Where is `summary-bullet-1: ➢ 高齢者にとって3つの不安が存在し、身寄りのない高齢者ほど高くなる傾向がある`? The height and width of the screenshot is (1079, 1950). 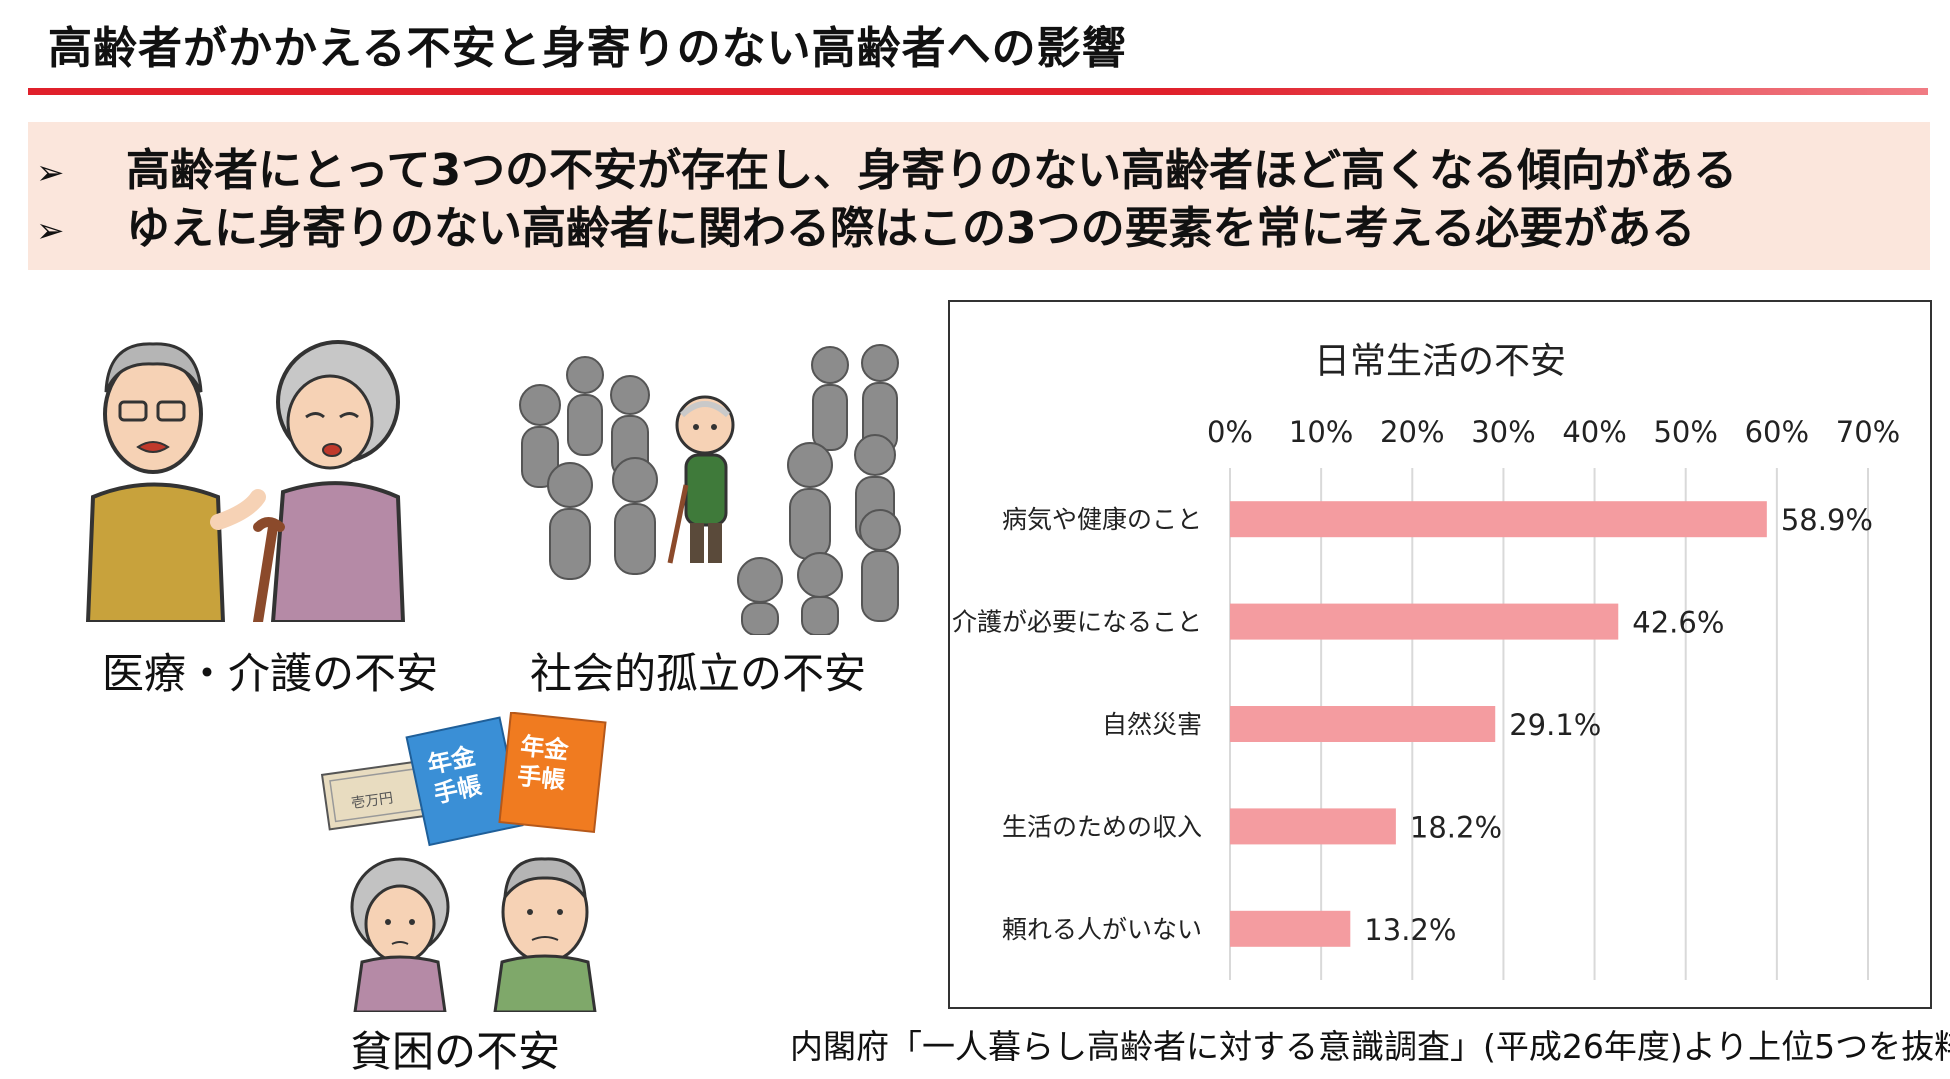
summary-bullet-1: ➢ 高齢者にとって3つの不安が存在し、身寄りのない高齢者ほど高くなる傾向がある is located at coordinates (886, 166).